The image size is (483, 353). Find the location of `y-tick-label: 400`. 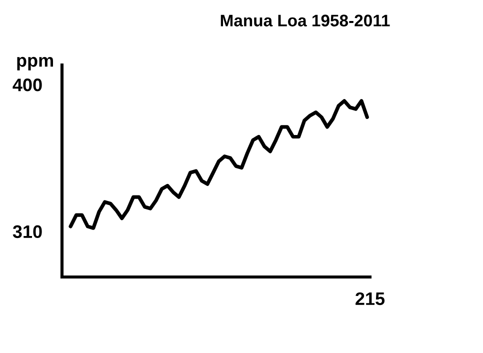

y-tick-label: 400 is located at coordinates (27, 85).